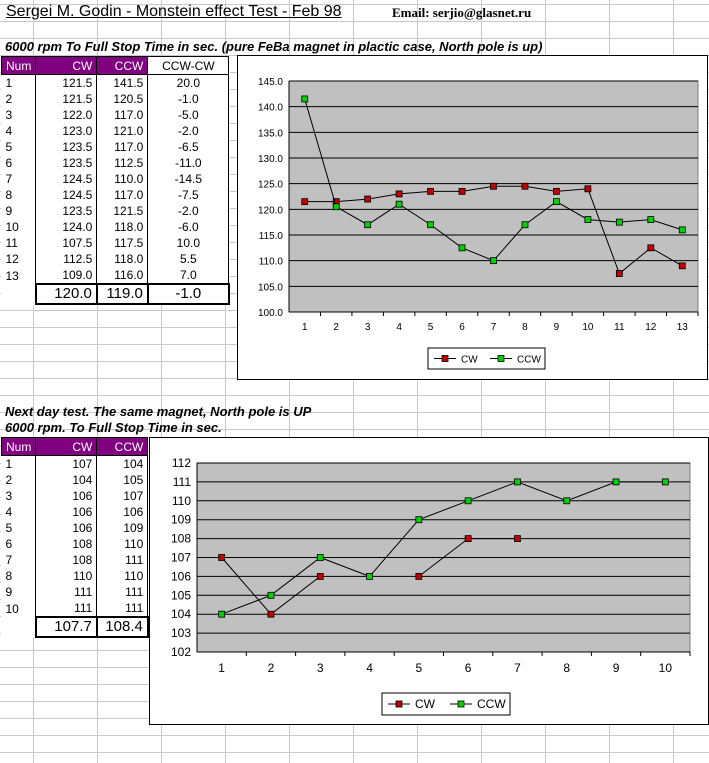 The image size is (709, 763). I want to click on x-tick-label: 8, so click(566, 668).